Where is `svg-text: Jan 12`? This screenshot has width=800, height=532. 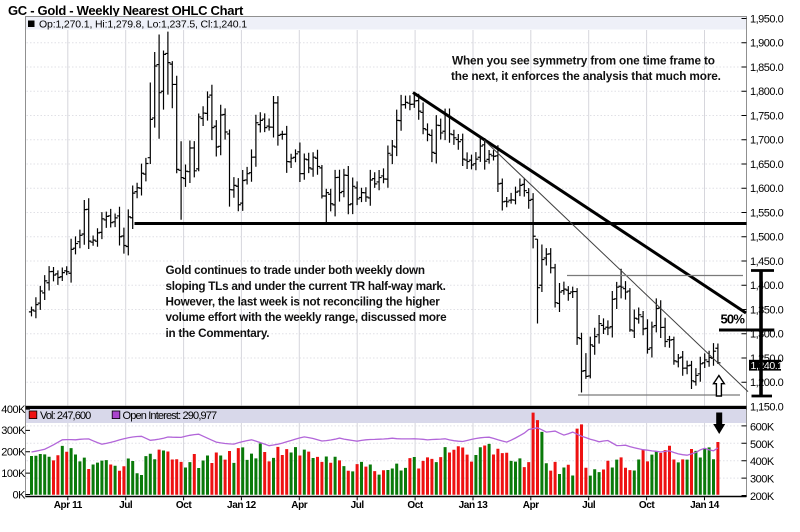
svg-text: Jan 12 is located at coordinates (242, 505).